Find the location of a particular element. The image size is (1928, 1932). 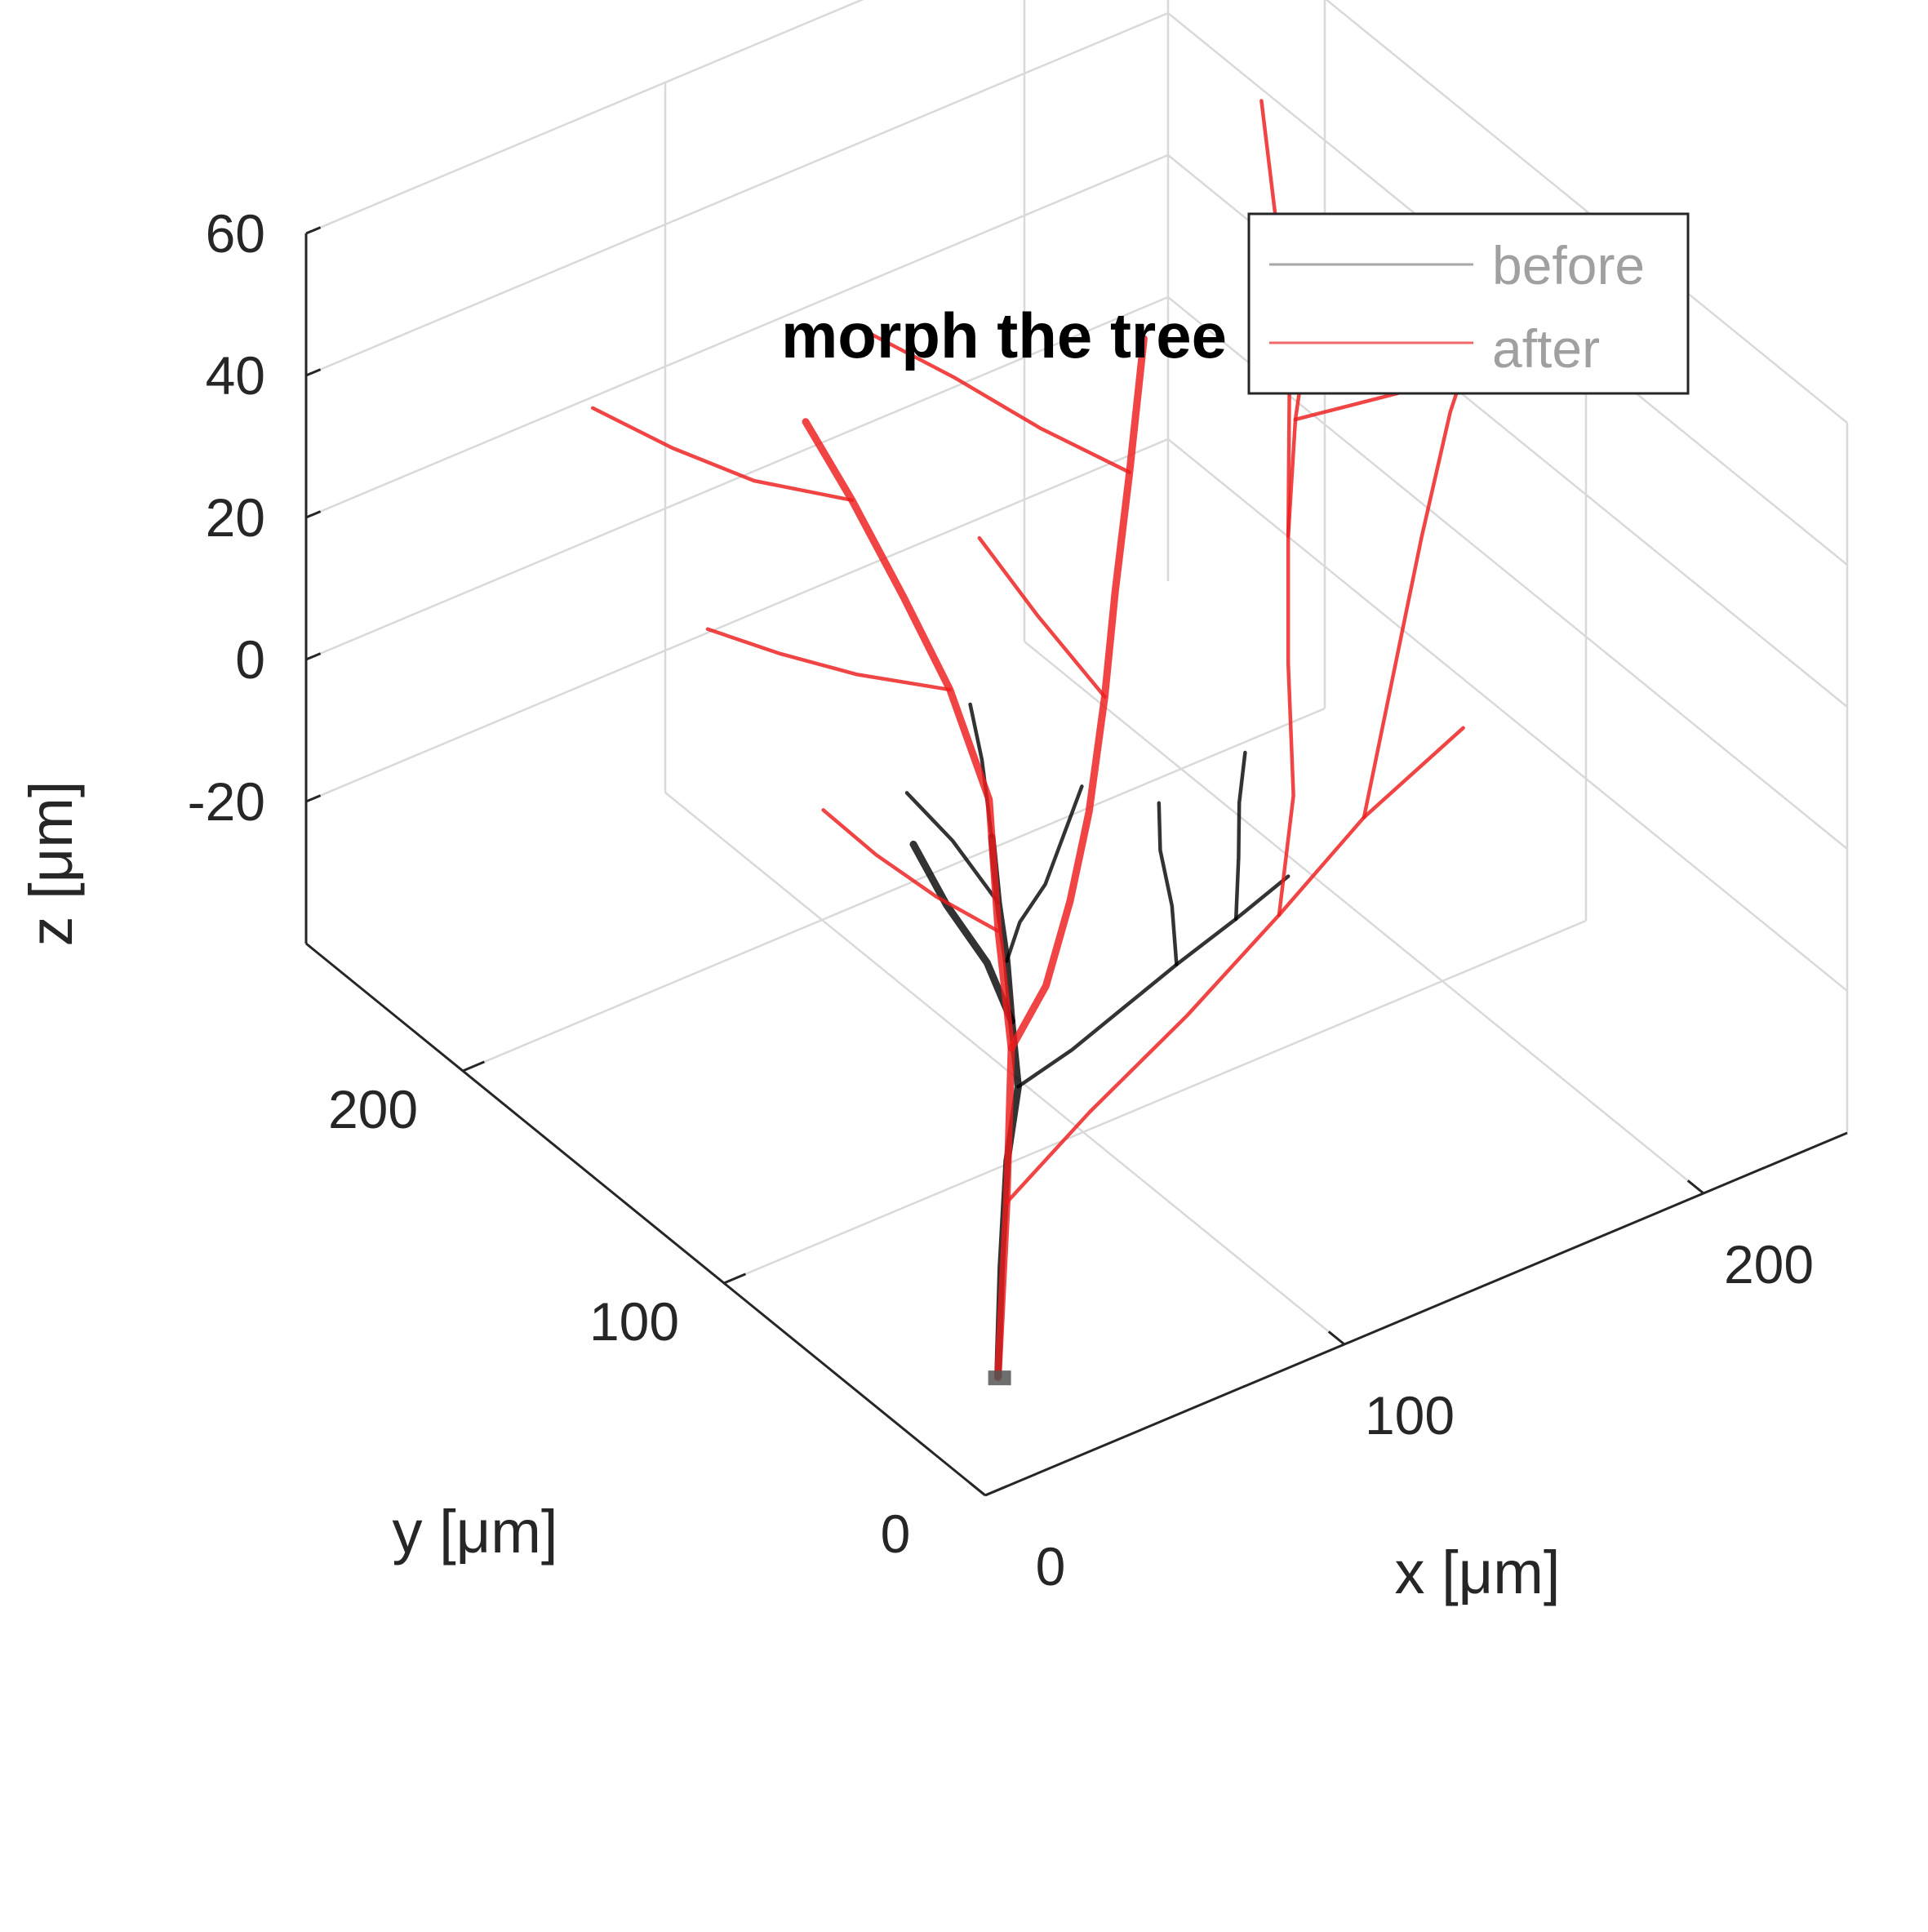

y-tick-label: 200 is located at coordinates (373, 1109).